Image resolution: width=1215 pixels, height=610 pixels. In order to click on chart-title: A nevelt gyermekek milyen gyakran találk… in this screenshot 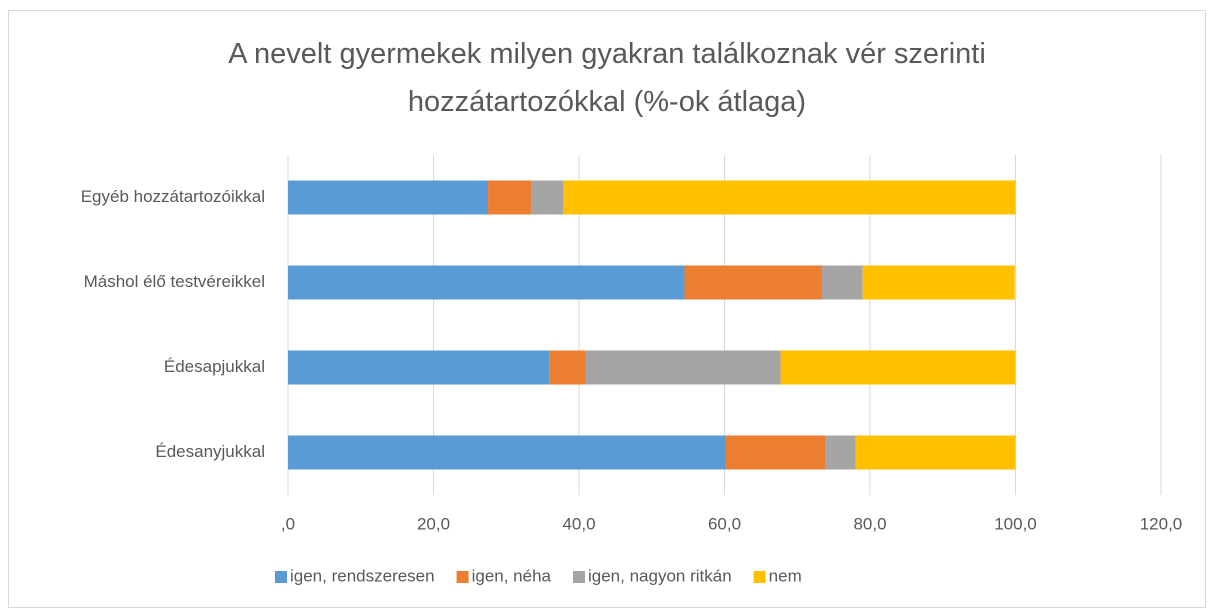, I will do `click(607, 78)`.